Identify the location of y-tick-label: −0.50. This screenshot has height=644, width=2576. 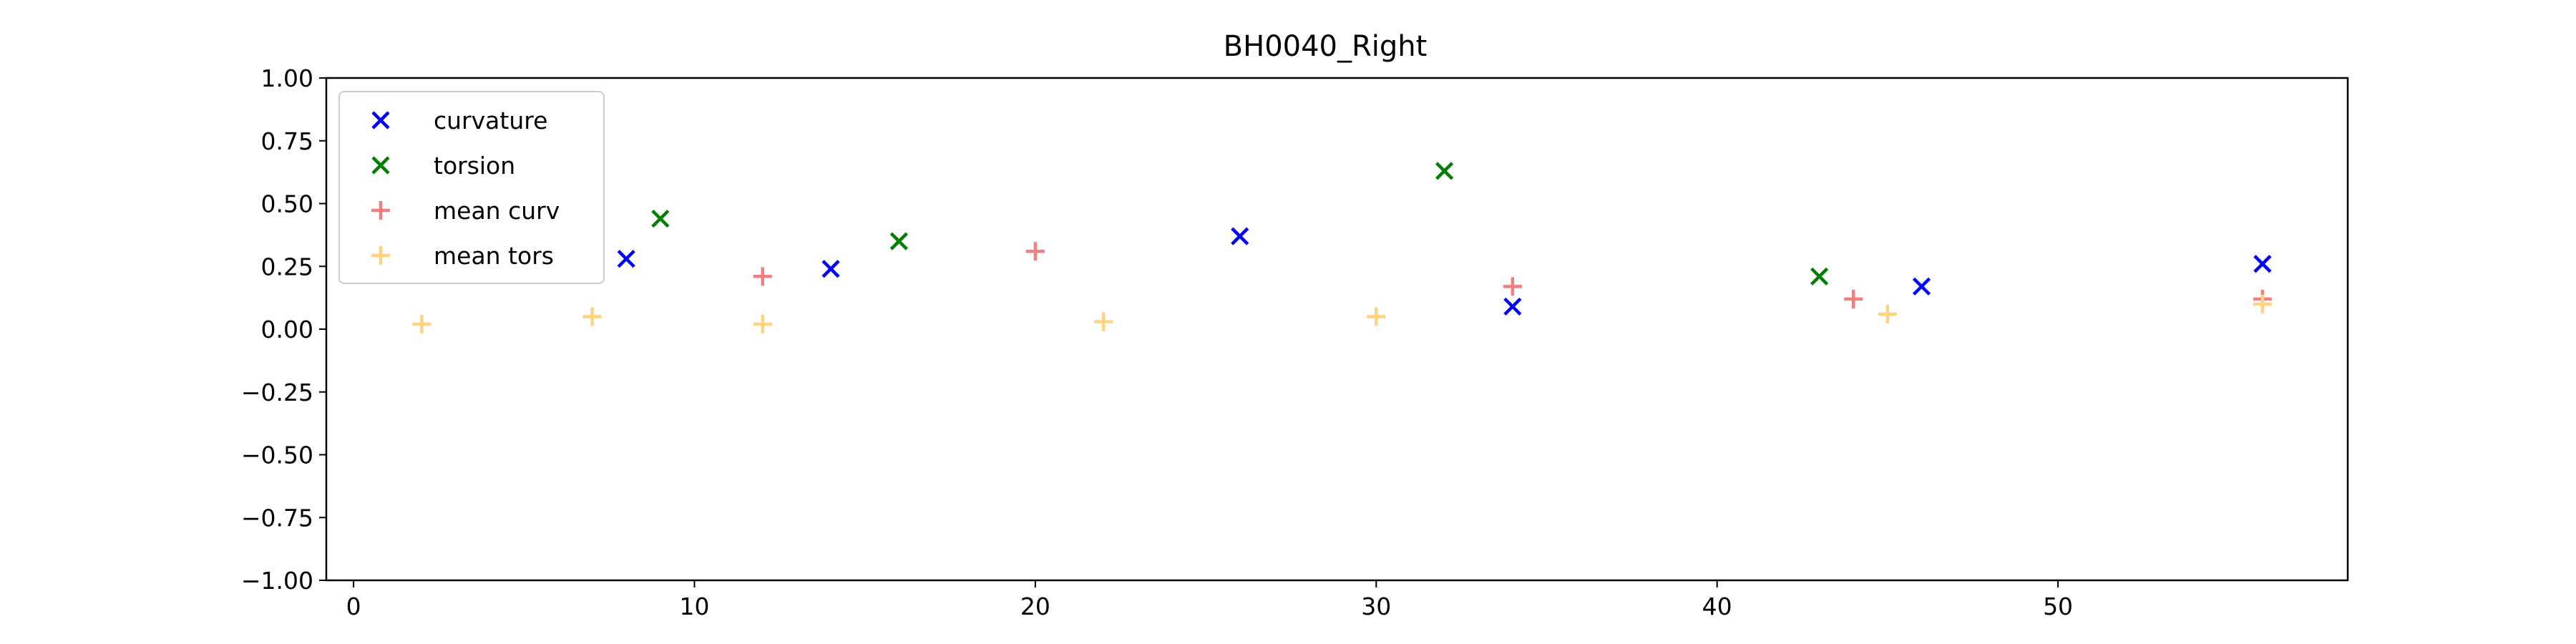
(277, 455).